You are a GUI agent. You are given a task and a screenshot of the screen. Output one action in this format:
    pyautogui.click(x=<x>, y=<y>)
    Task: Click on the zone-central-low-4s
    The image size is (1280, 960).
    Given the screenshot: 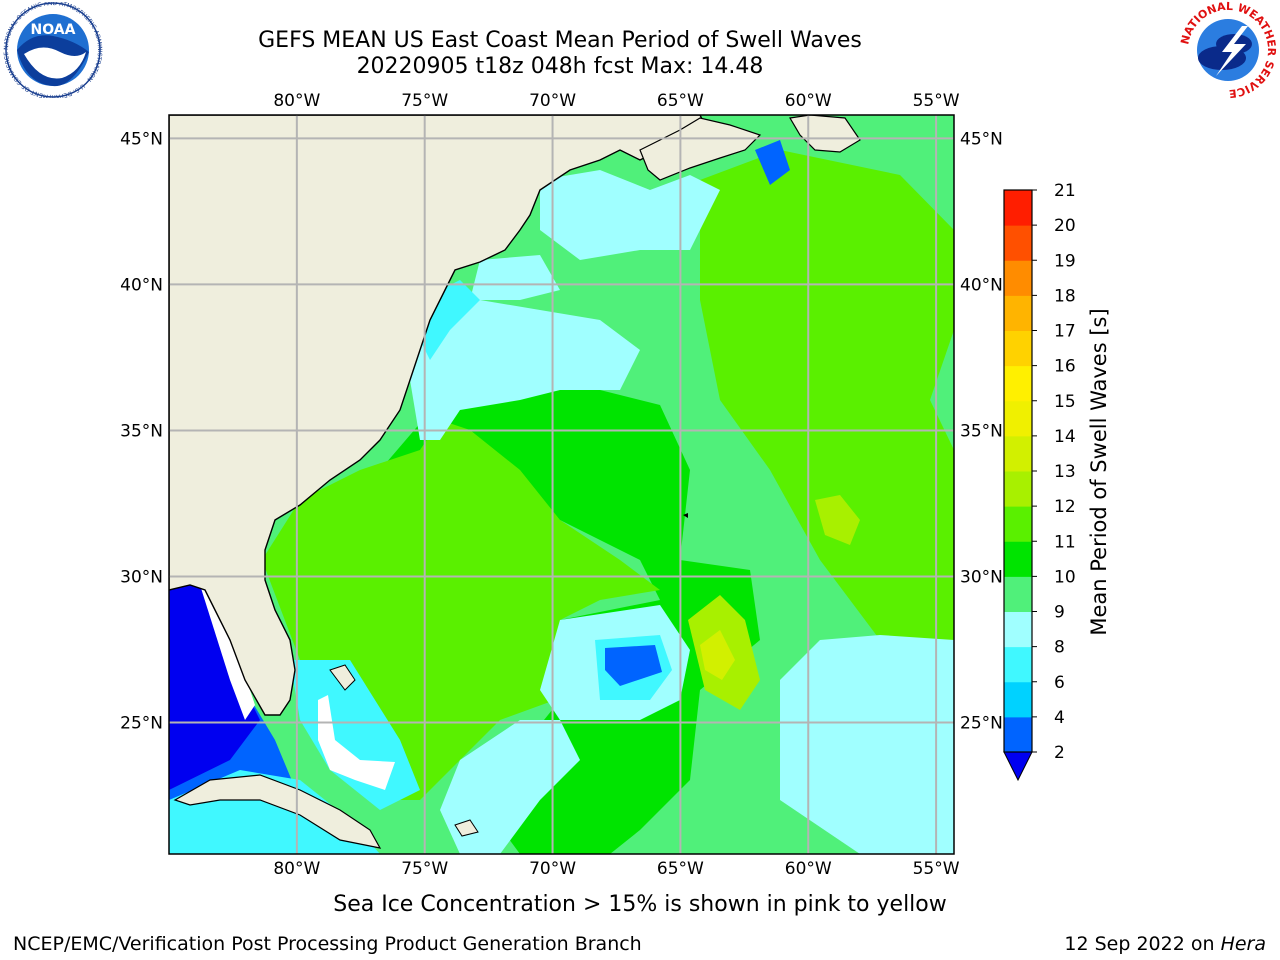 What is the action you would take?
    pyautogui.click(x=633, y=665)
    